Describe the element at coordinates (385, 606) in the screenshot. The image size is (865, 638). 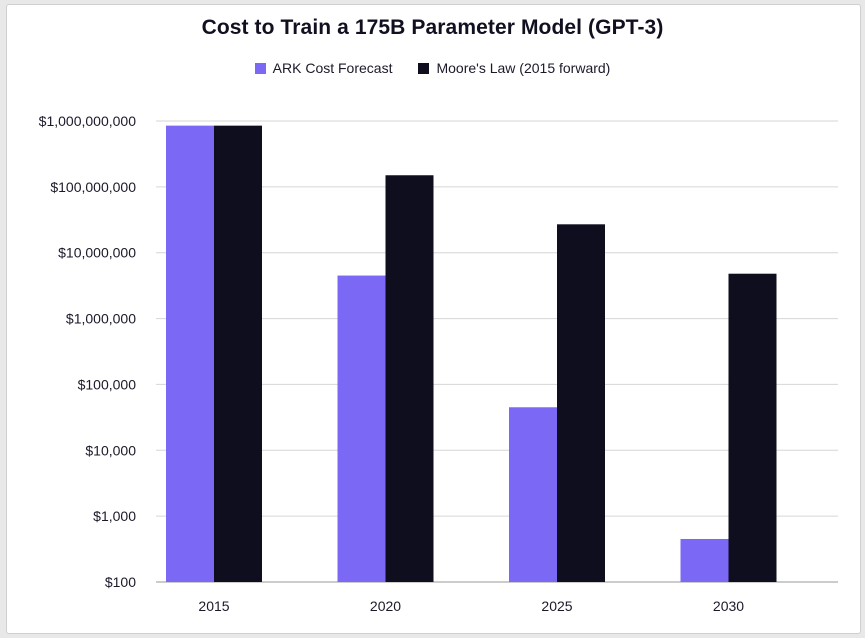
I see `x-tick-label: 2020` at that location.